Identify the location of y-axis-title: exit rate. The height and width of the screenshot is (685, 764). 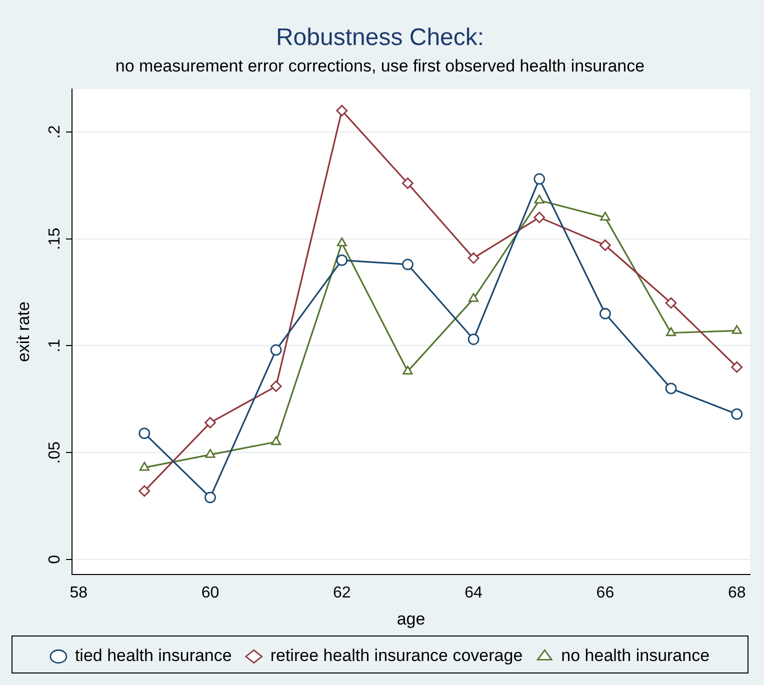
(23, 332).